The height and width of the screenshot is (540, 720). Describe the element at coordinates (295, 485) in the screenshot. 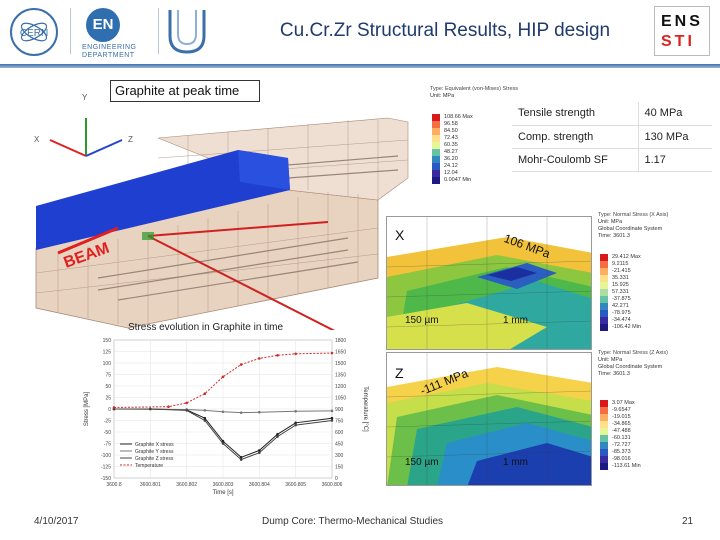

I see `x-tick-label: 3600.805` at that location.